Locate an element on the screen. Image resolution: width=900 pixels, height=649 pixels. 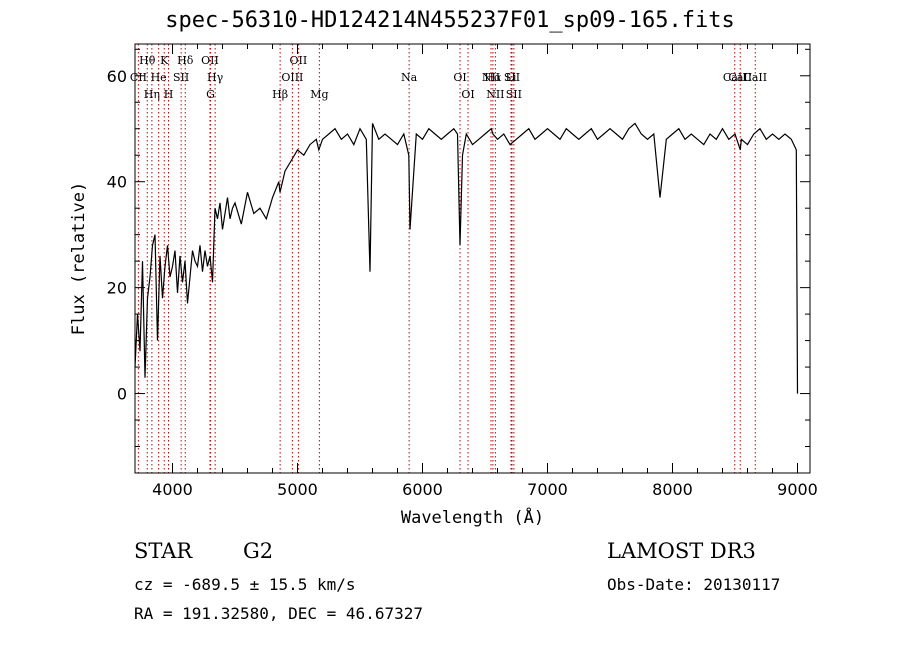
marker-label: Hα is located at coordinates (493, 77).